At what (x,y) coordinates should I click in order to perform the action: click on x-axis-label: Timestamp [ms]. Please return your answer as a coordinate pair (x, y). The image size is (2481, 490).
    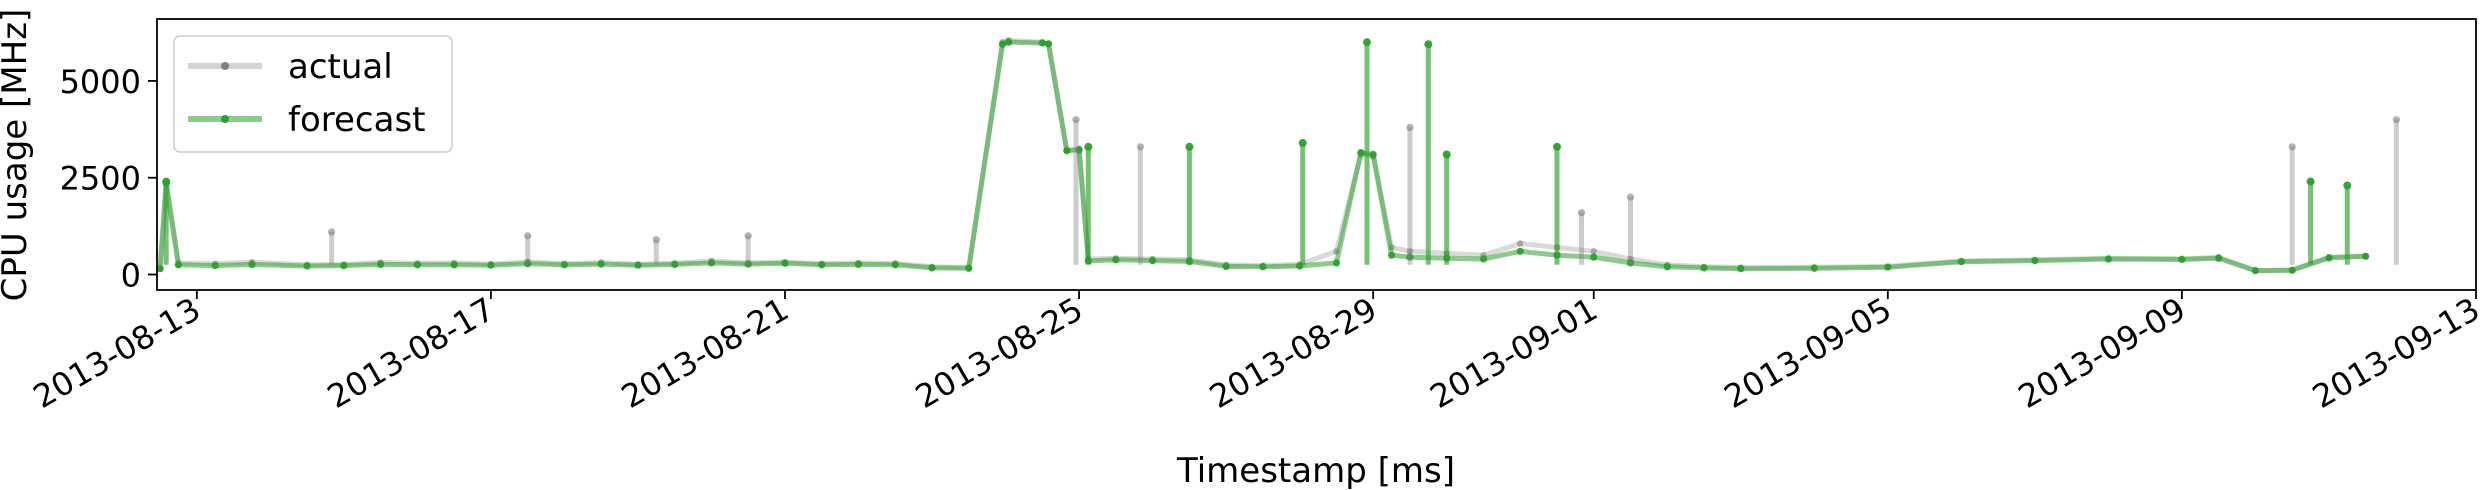
    Looking at the image, I should click on (1315, 470).